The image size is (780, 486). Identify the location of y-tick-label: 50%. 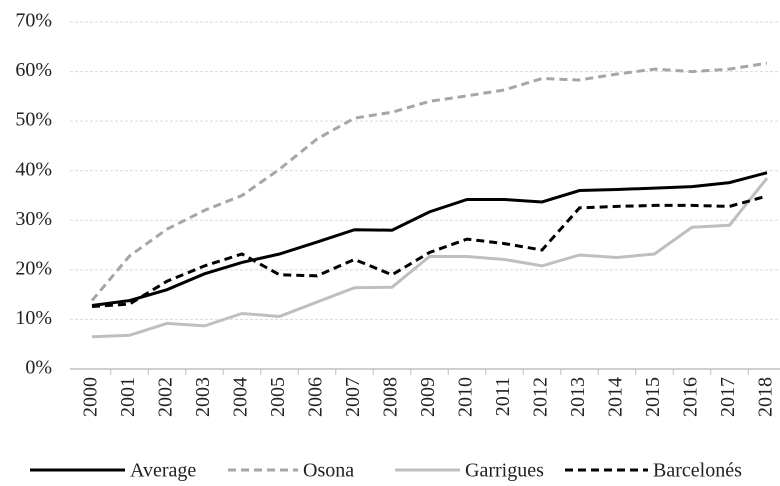
(33, 120).